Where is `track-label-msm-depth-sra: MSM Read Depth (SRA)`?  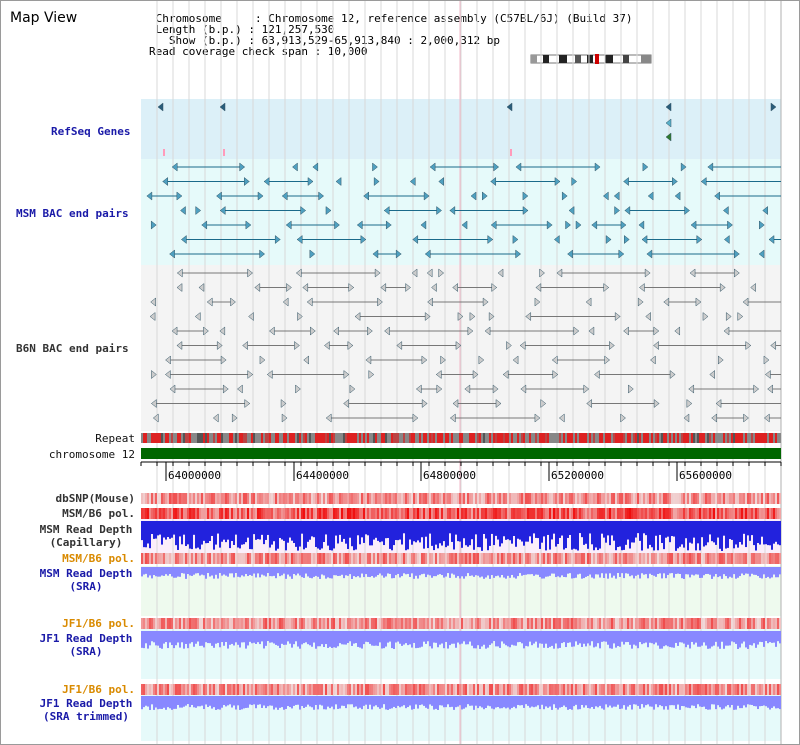 track-label-msm-depth-sra: MSM Read Depth (SRA) is located at coordinates (86, 580).